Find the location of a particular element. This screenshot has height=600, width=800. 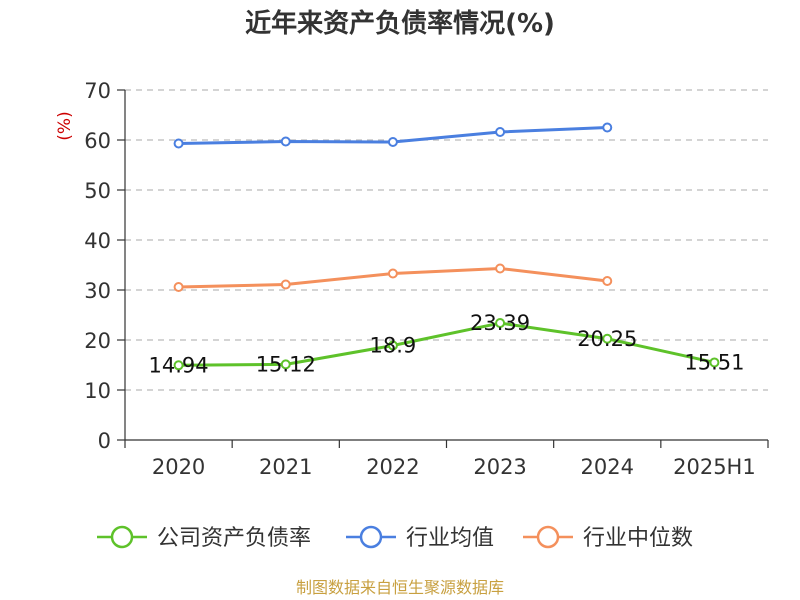

legend-label: 行业中位数 is located at coordinates (638, 538).